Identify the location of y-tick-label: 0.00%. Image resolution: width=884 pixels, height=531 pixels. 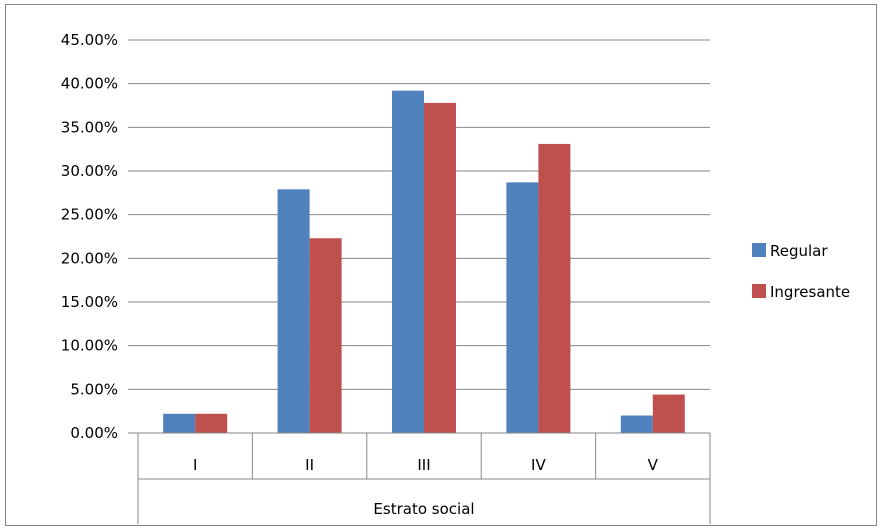
(94, 433).